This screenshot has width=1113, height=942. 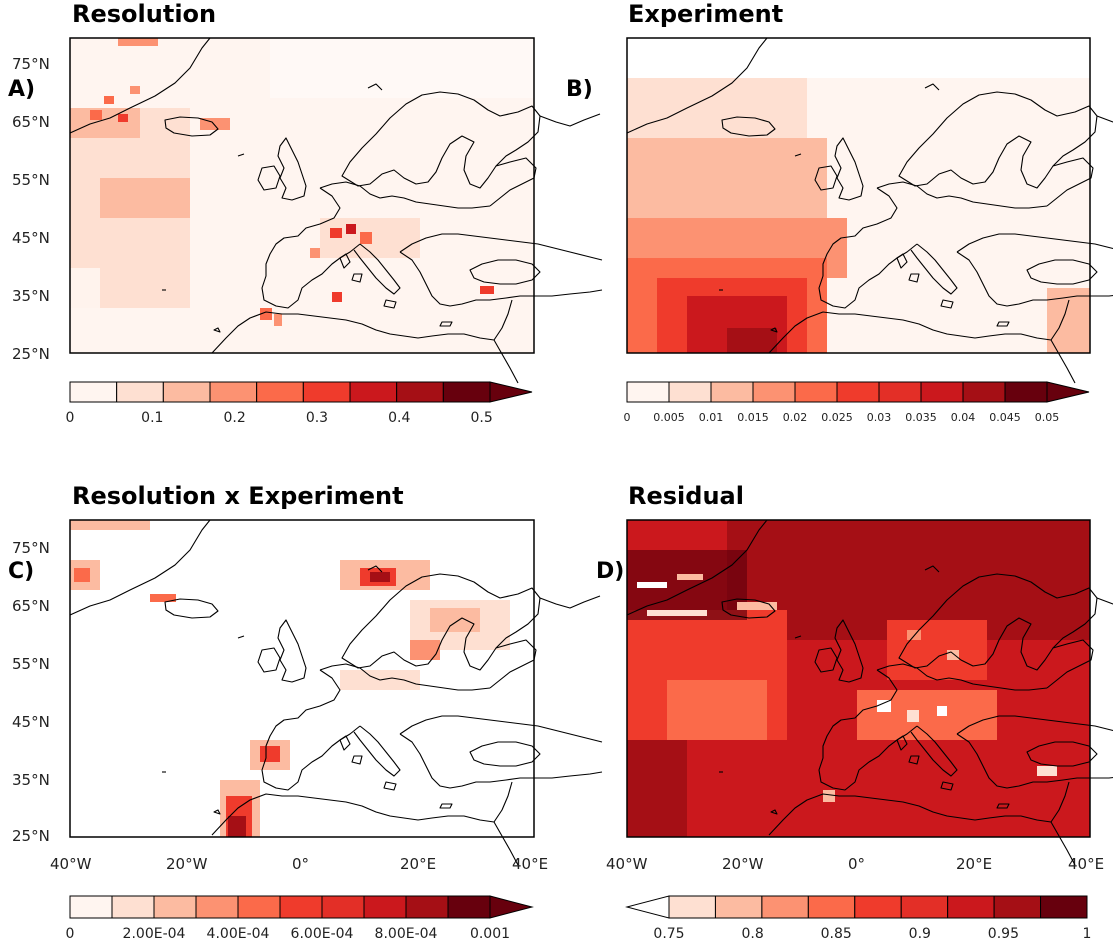 What do you see at coordinates (481, 418) in the screenshot?
I see `colorbar-tick-label: 0.5` at bounding box center [481, 418].